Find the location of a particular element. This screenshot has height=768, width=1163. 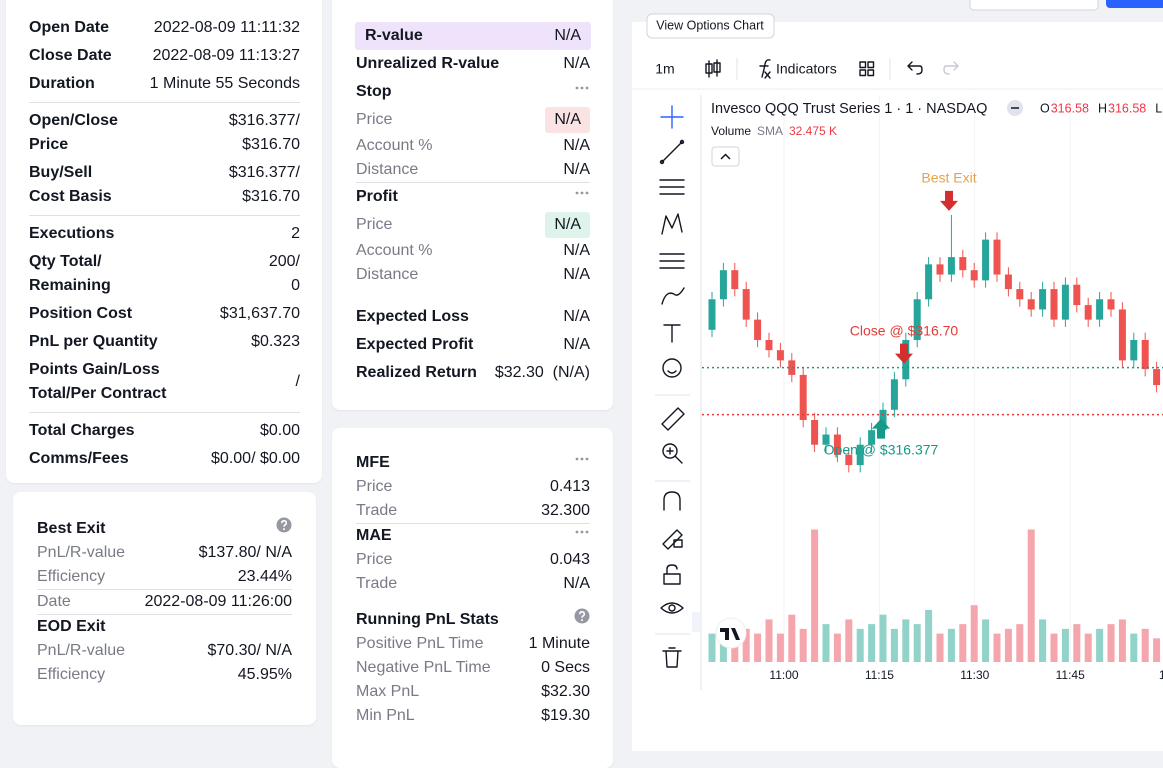

indicators-button: Indicators is located at coordinates (806, 69).